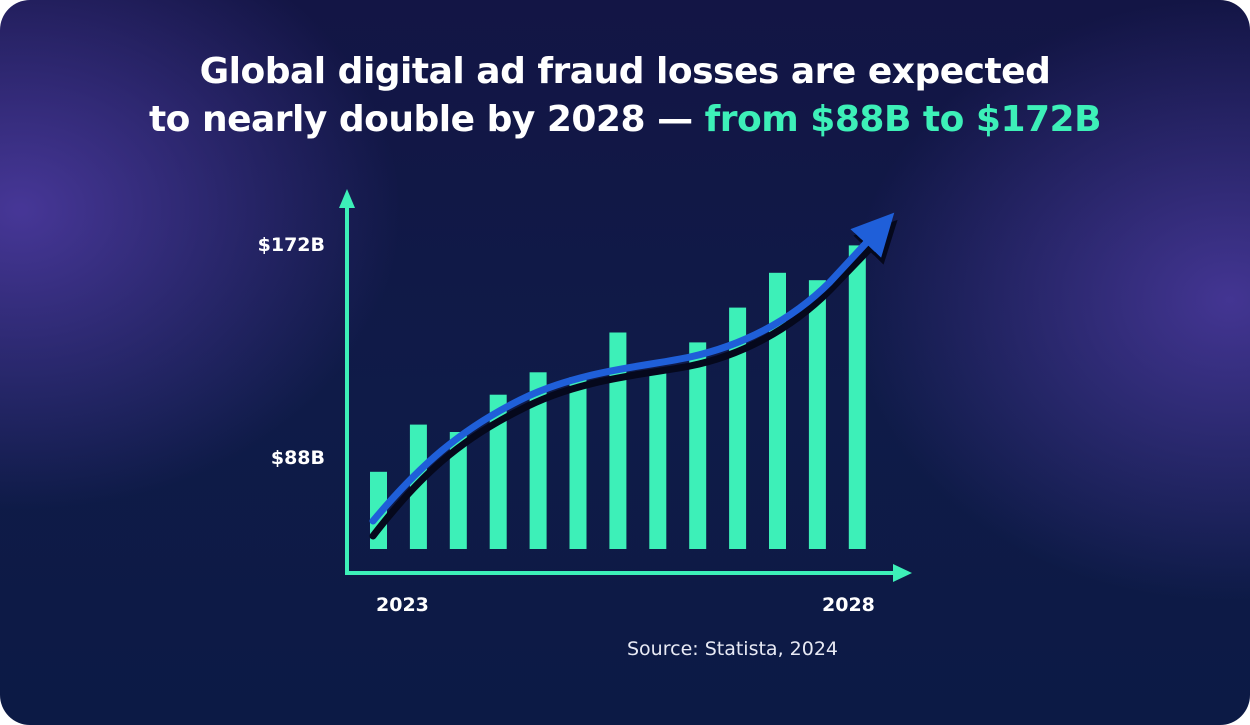  Describe the element at coordinates (297, 458) in the screenshot. I see `y-tick-label-88b: $88B` at that location.